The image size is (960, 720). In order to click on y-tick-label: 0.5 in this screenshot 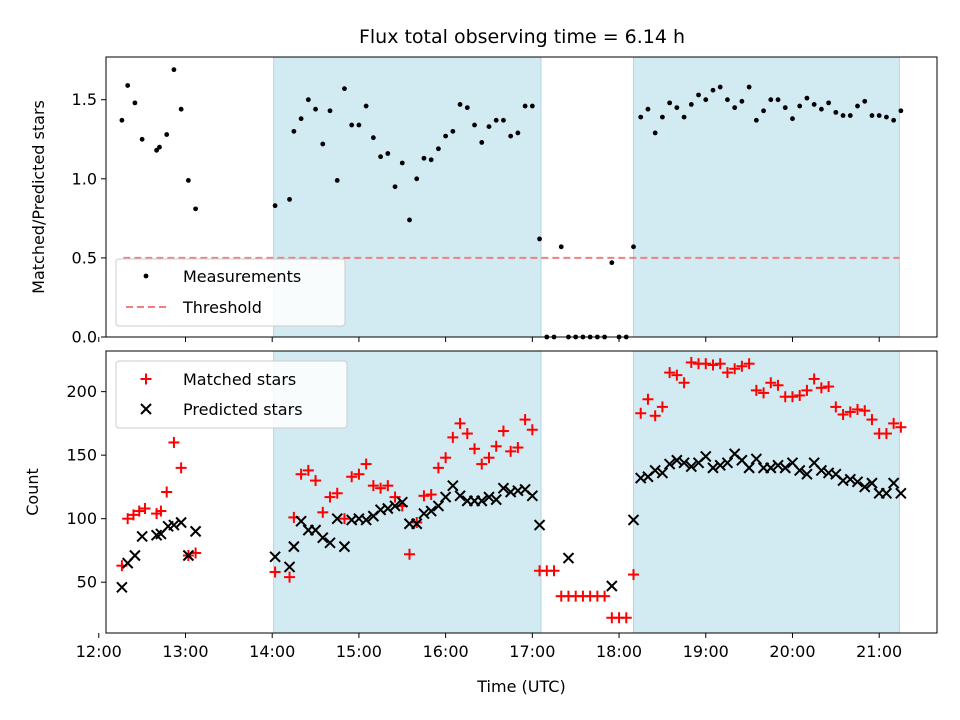, I will do `click(84, 257)`.